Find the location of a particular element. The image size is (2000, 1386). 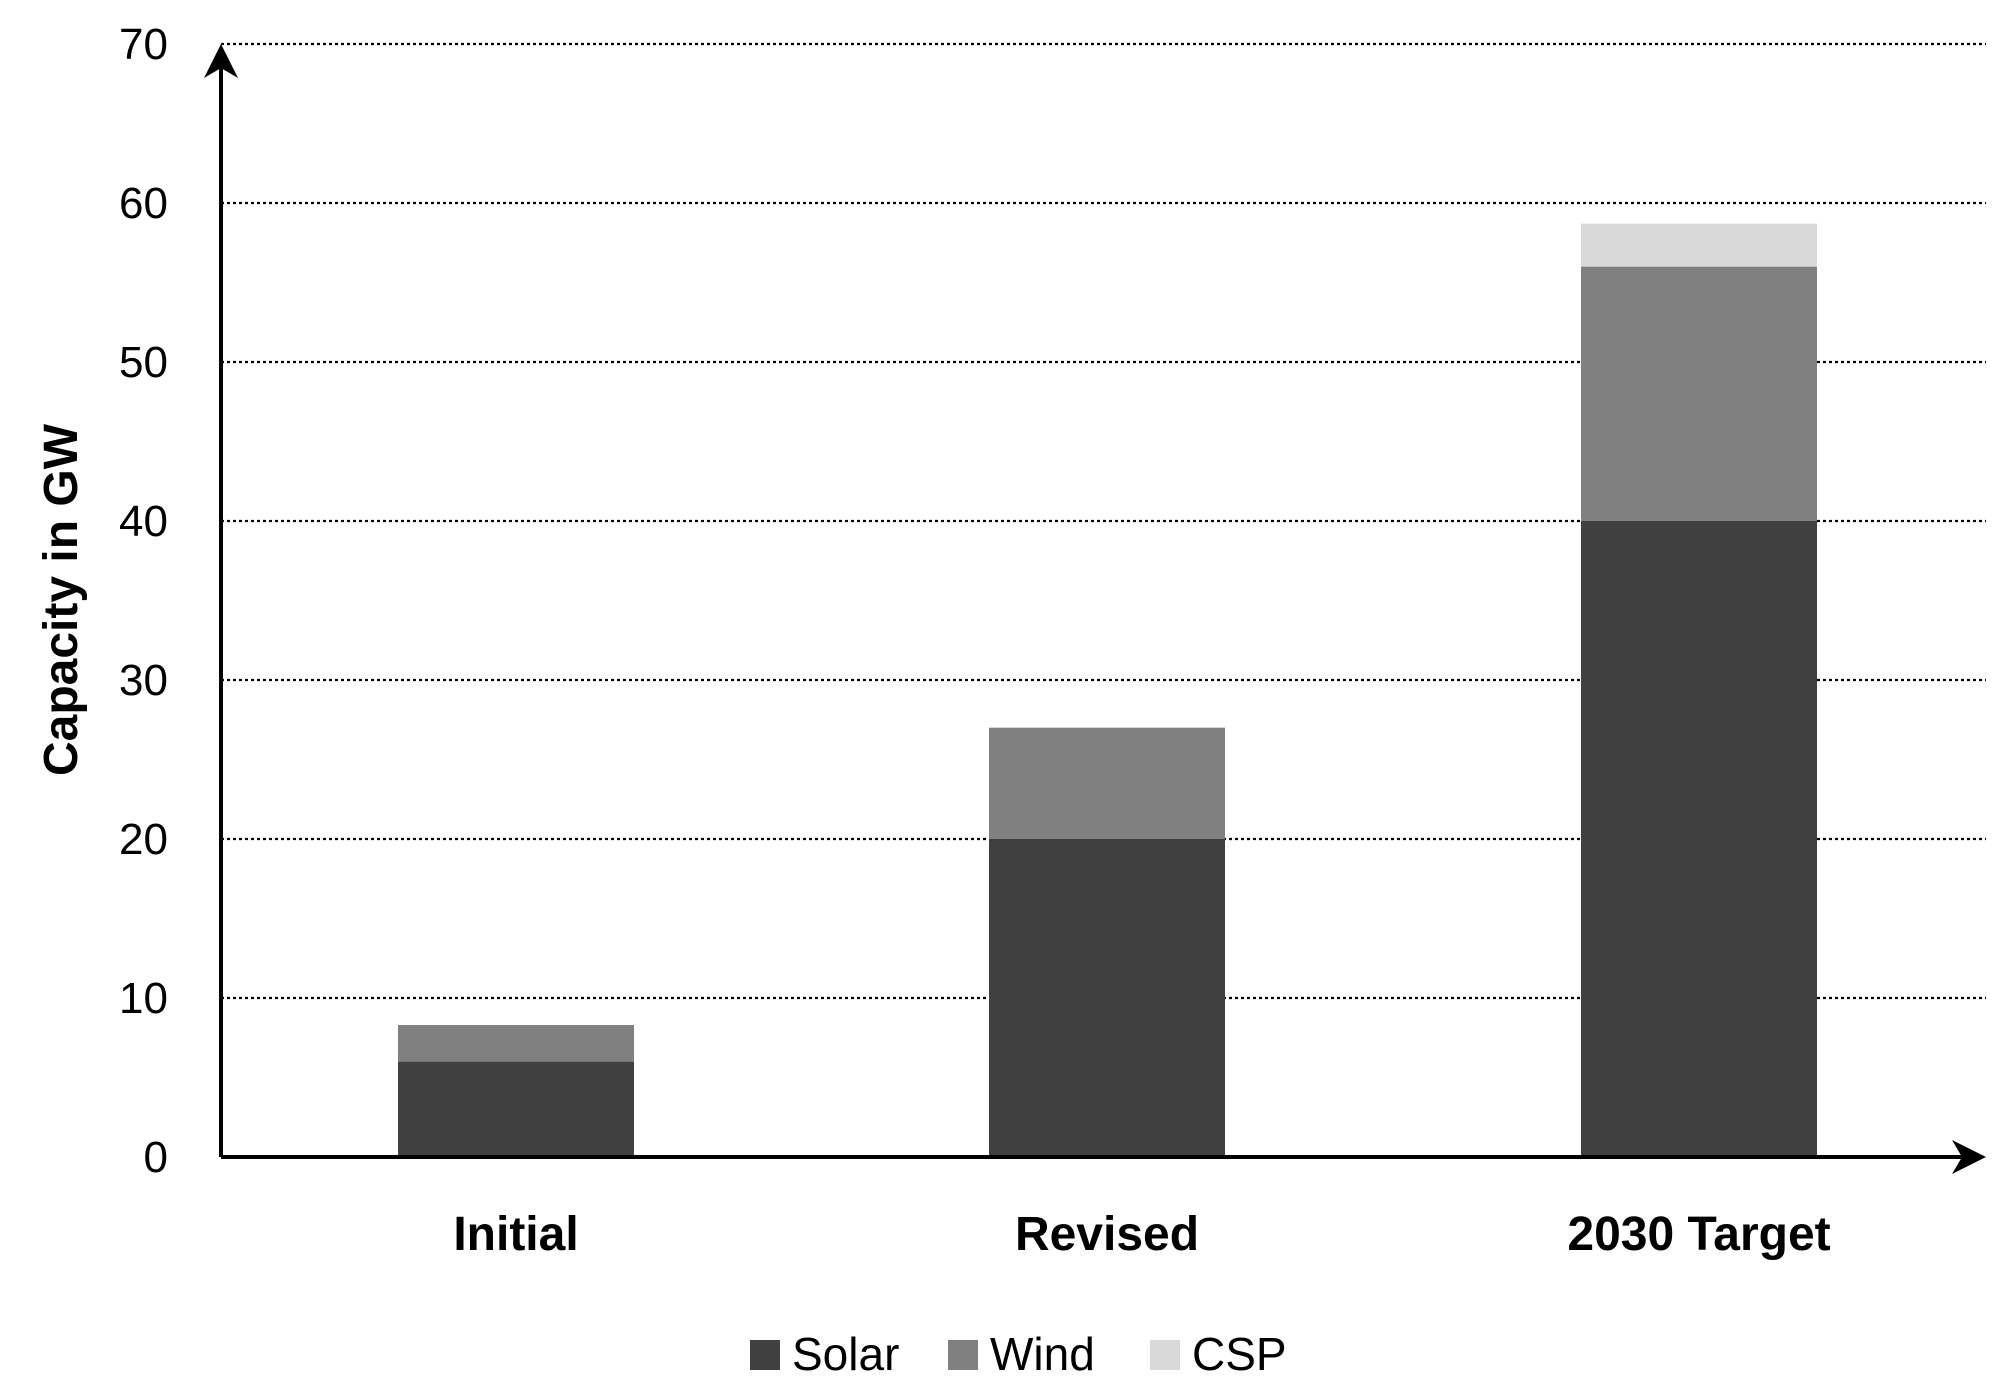

y-axis-arrowhead is located at coordinates (221, 61).